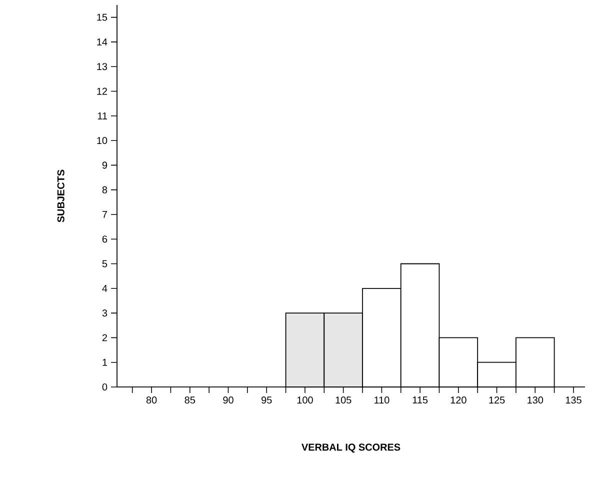  What do you see at coordinates (536, 400) in the screenshot?
I see `x-tick-label: 130` at bounding box center [536, 400].